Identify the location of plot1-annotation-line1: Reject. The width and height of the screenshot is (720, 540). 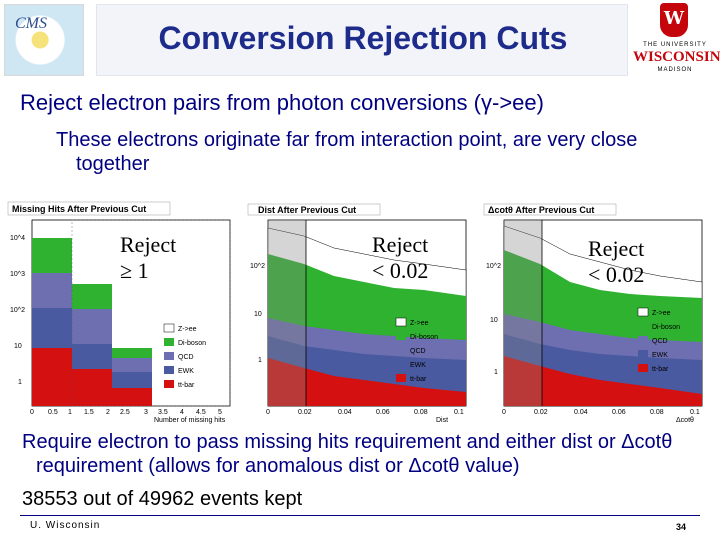
(148, 244).